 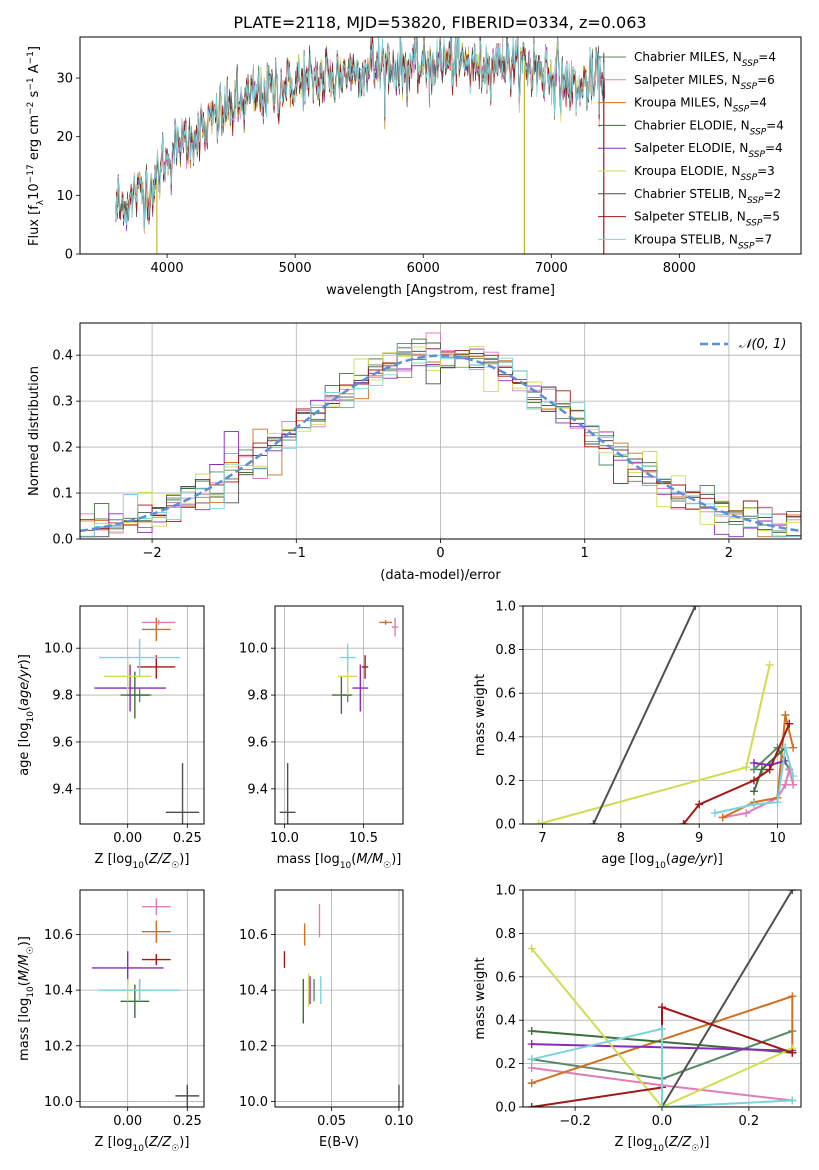 What do you see at coordinates (363, 838) in the screenshot?
I see `x-tick-label: 10.5` at bounding box center [363, 838].